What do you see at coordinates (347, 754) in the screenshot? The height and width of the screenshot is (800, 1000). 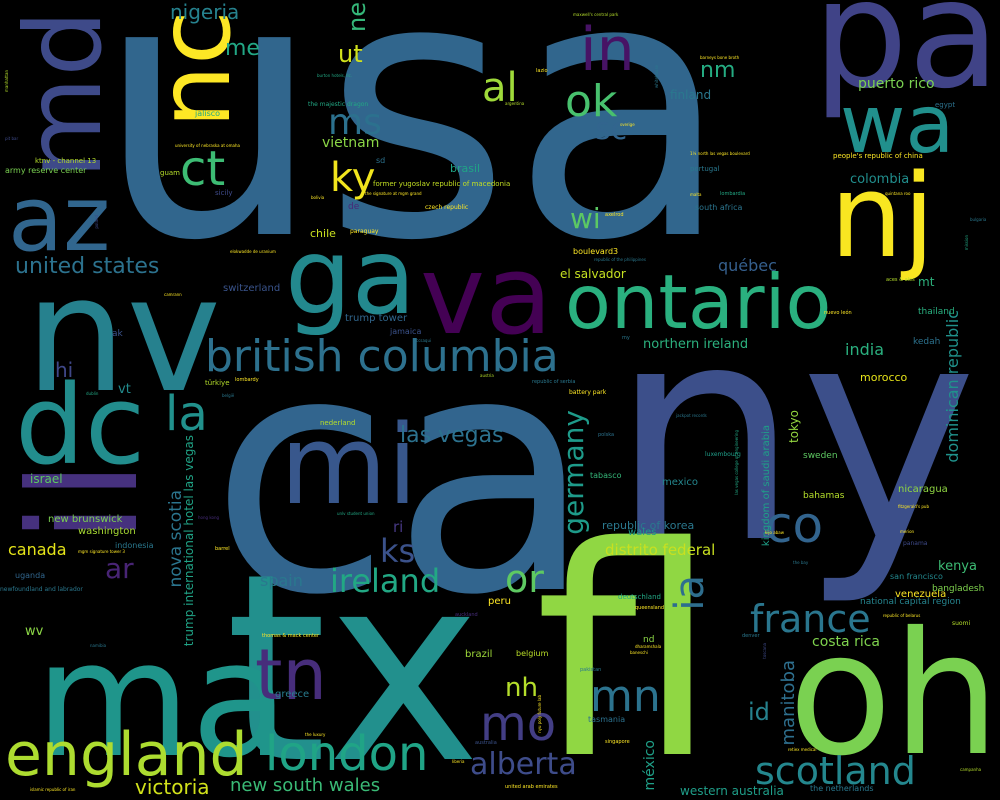 I see `word-london: london` at bounding box center [347, 754].